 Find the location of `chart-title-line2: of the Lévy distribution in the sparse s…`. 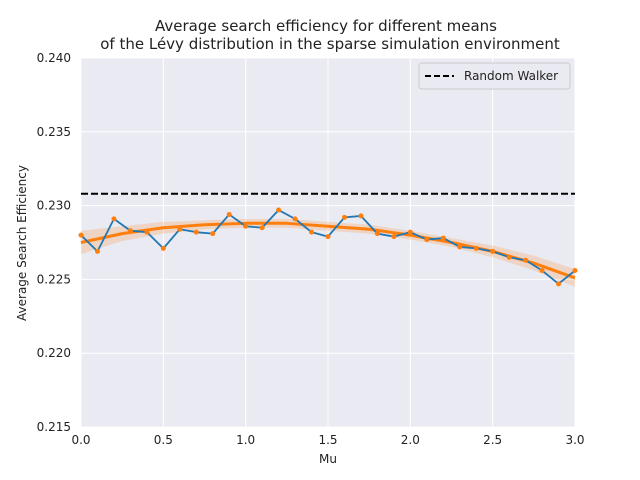

chart-title-line2: of the Lévy distribution in the sparse s… is located at coordinates (330, 44).